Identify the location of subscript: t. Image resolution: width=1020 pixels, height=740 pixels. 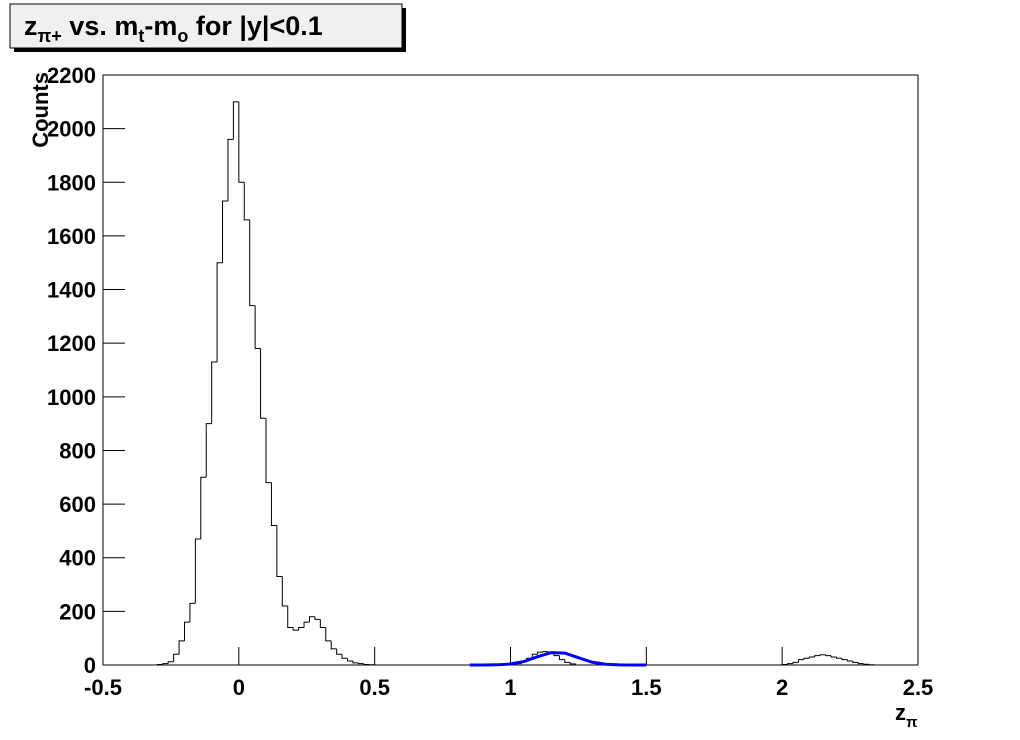
(141, 36).